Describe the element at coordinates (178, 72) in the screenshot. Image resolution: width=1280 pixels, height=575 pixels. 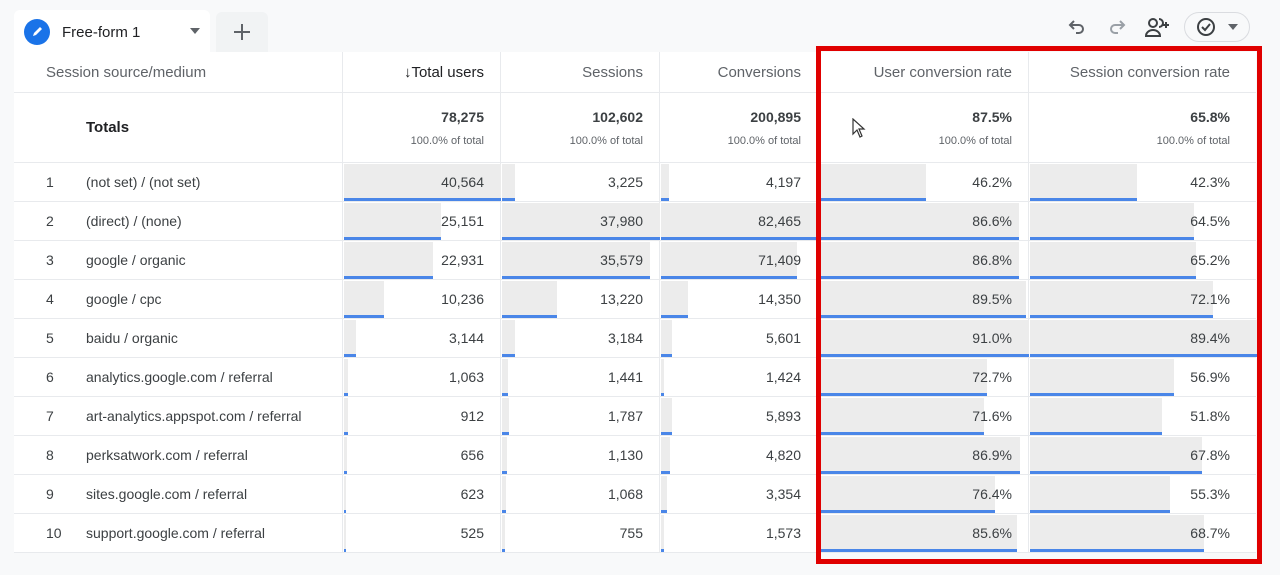
I see `column-header: Session source/medium` at that location.